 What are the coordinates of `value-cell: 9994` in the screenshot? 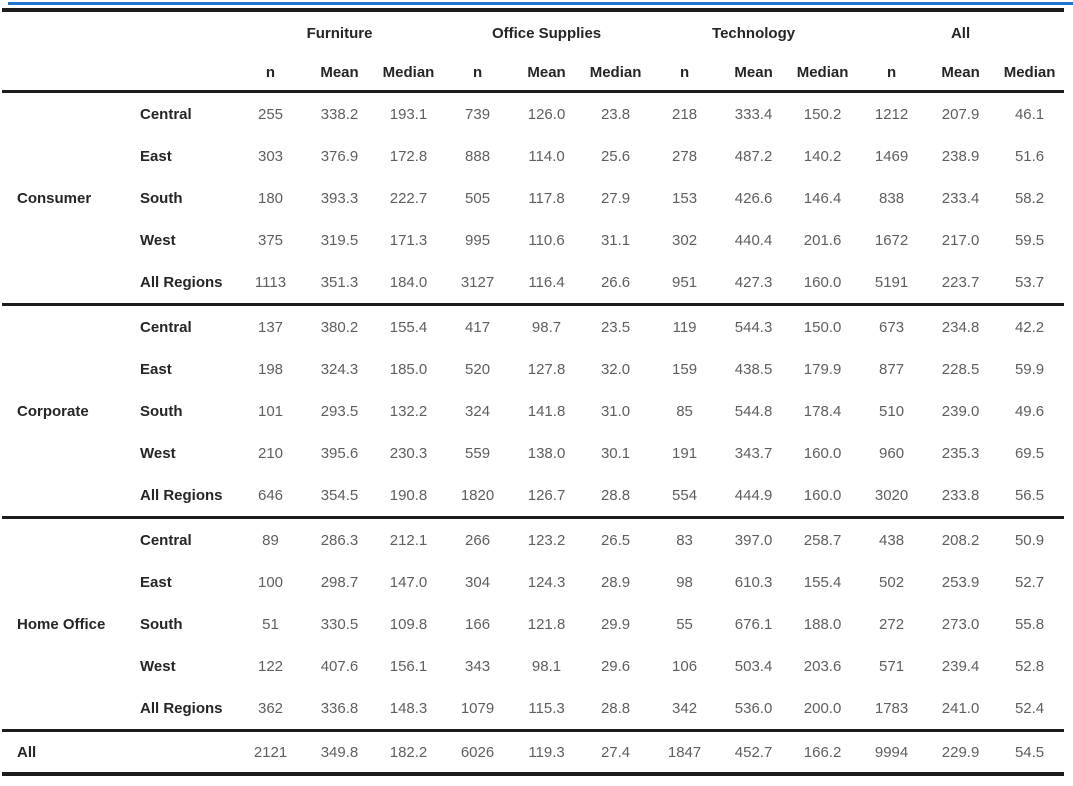 It's located at (892, 753).